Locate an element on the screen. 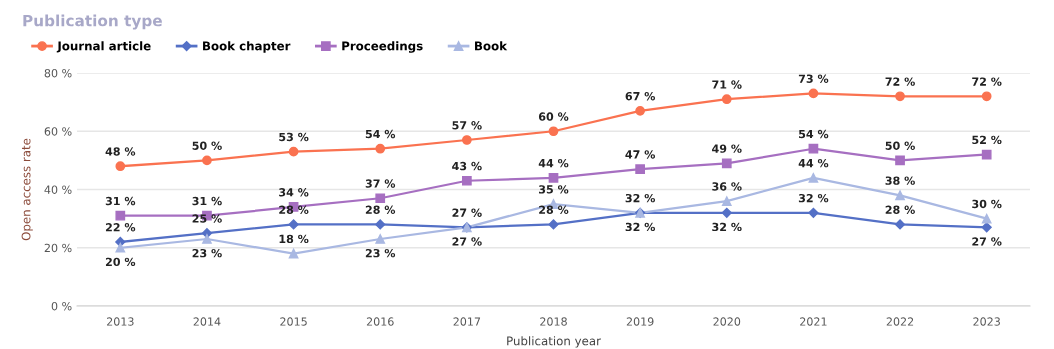  legend-label: Proceedings is located at coordinates (382, 47).